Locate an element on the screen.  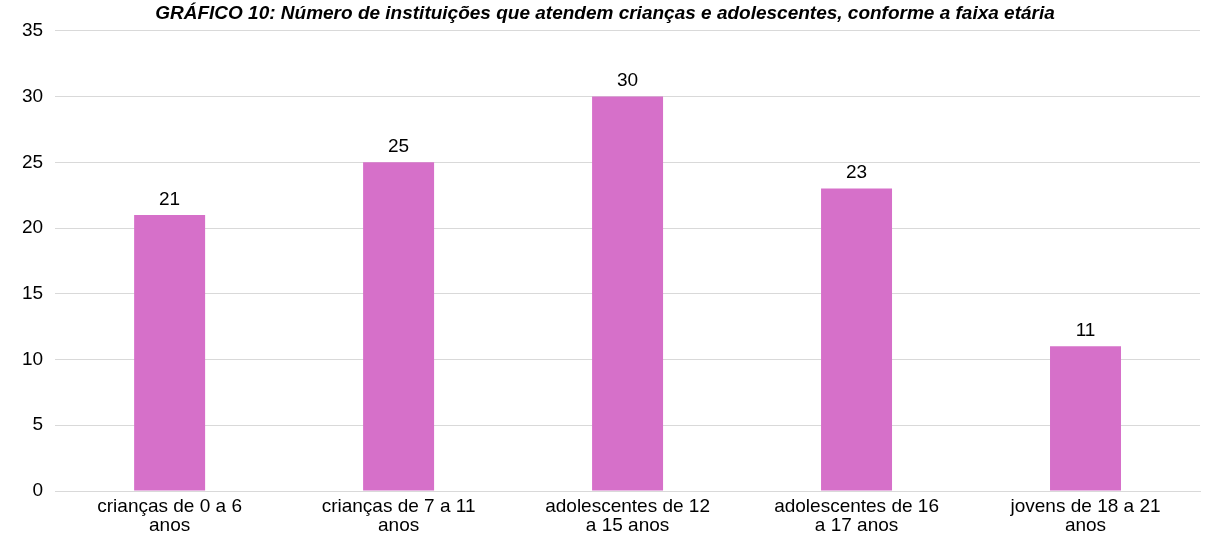
y-tick-label: 30 is located at coordinates (32, 95).